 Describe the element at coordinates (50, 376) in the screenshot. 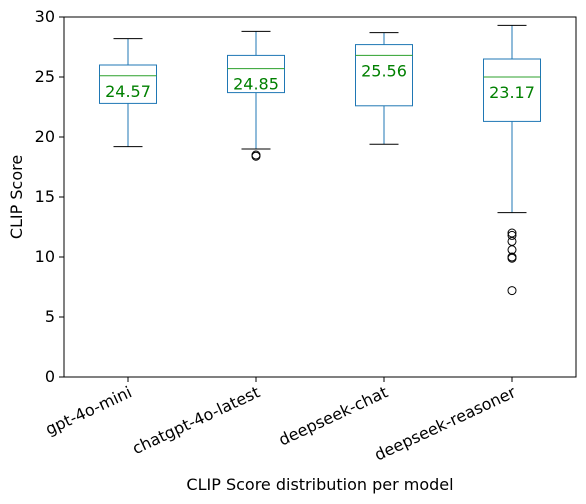

I see `y-tick-label: 0` at that location.